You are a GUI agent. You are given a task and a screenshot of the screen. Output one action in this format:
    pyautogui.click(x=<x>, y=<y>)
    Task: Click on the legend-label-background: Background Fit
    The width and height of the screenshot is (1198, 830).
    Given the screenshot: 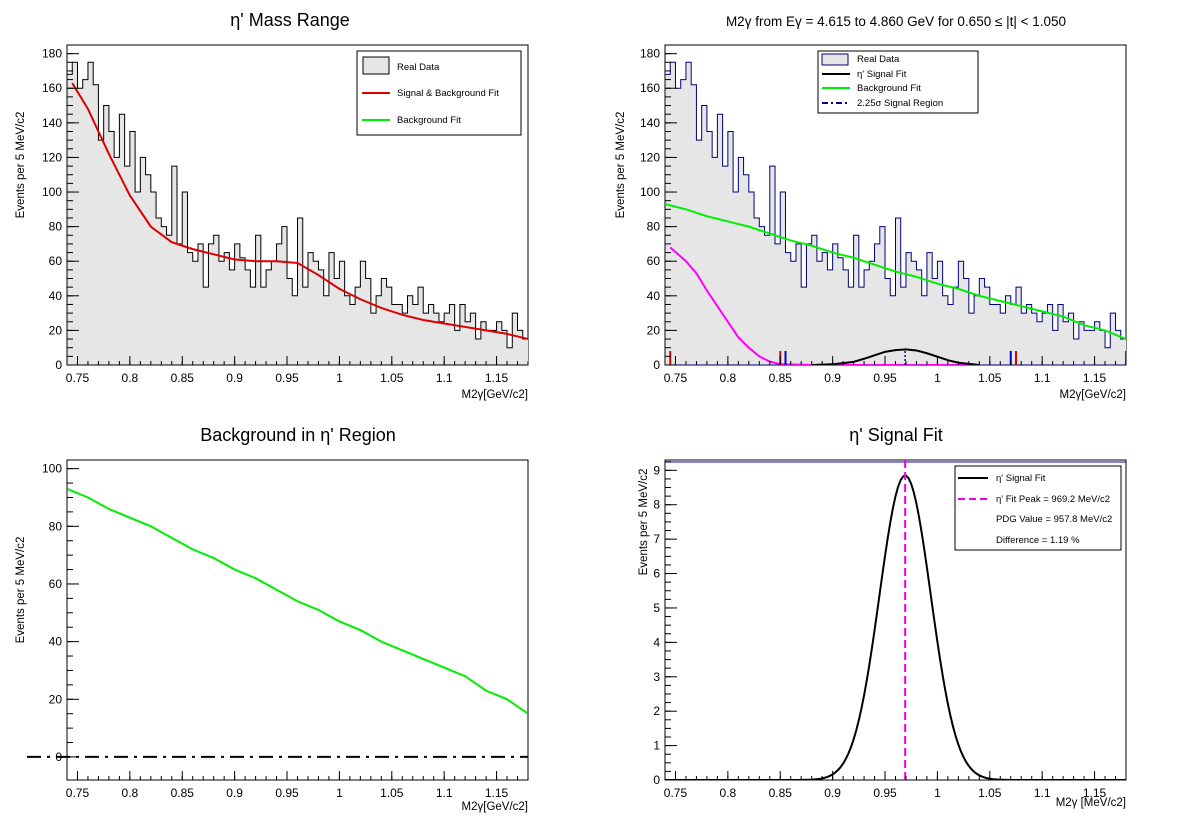 What is the action you would take?
    pyautogui.click(x=429, y=120)
    